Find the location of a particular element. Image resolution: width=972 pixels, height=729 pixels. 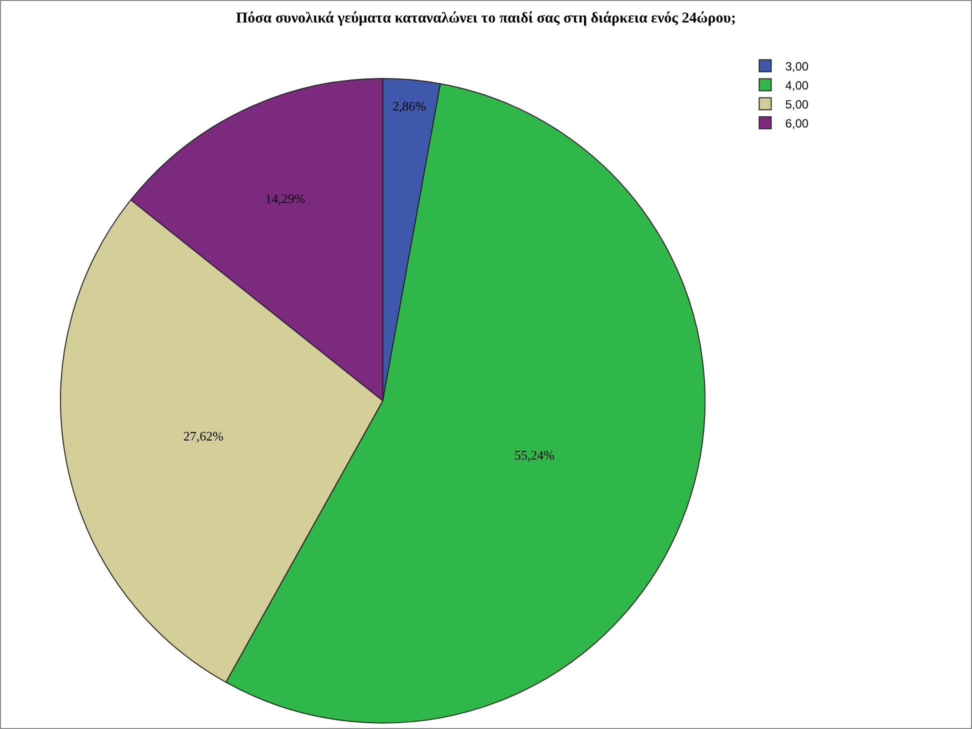

data-label: 27,62% is located at coordinates (203, 436).